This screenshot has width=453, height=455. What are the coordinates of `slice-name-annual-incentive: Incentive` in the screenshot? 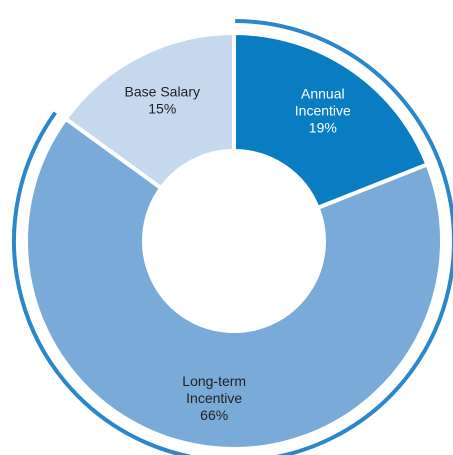 It's located at (323, 110).